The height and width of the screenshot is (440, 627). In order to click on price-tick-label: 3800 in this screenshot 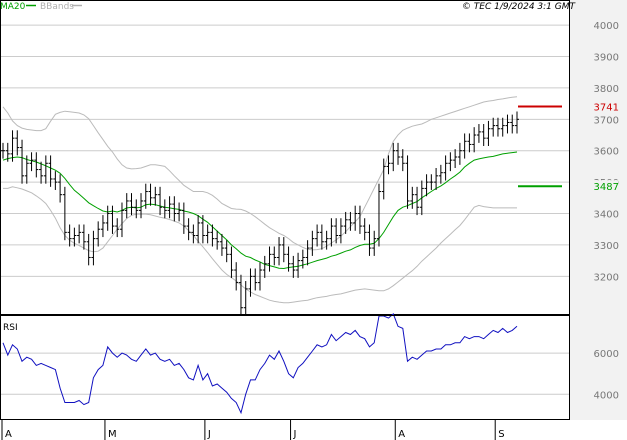, I will do `click(606, 89)`.